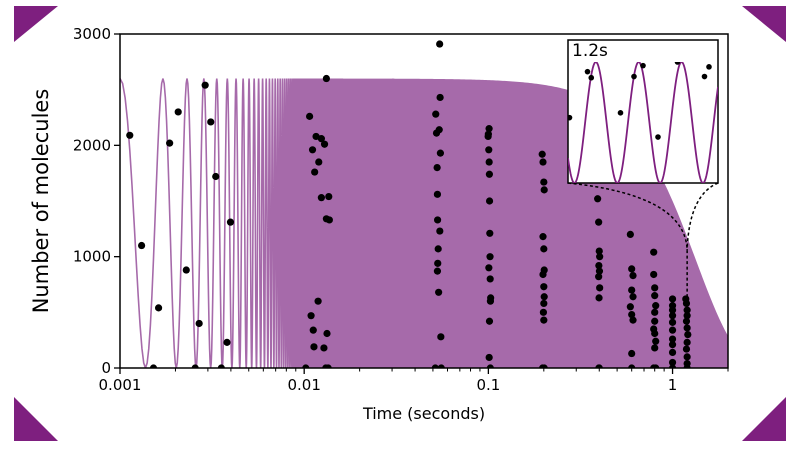 The image size is (800, 451). What do you see at coordinates (36, 419) in the screenshot?
I see `corner-decoration-bottom-left` at bounding box center [36, 419].